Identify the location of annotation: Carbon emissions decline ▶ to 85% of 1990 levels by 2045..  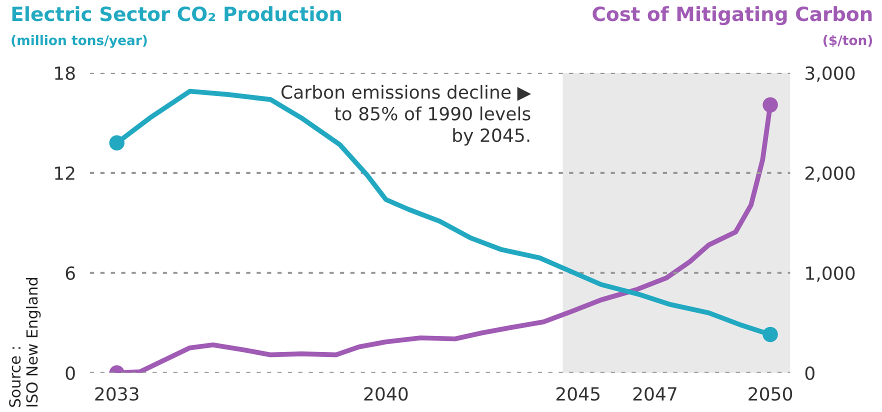
(407, 115).